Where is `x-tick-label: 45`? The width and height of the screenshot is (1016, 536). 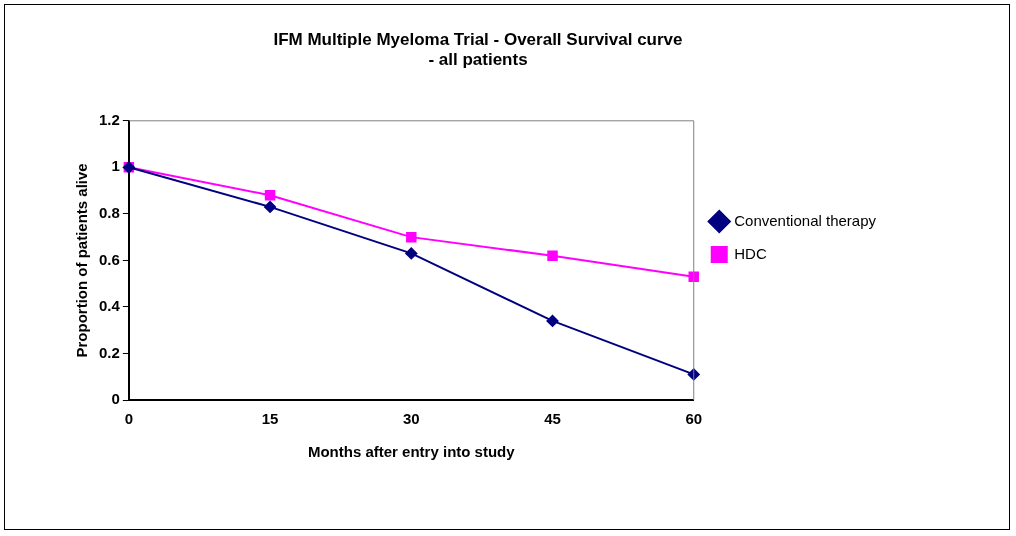 x-tick-label: 45 is located at coordinates (552, 419).